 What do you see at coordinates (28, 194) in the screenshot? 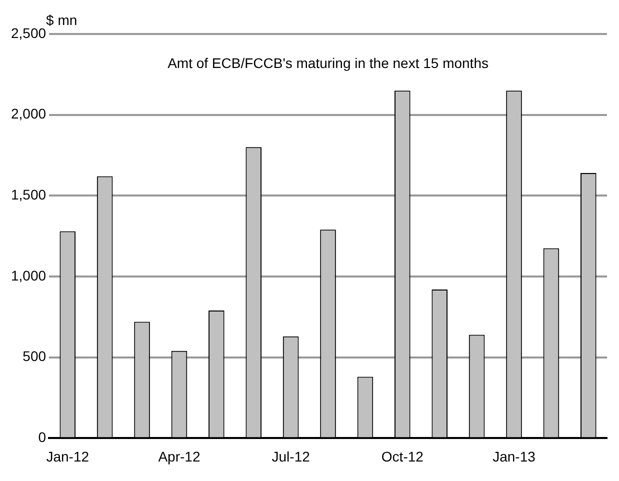
I see `y-tick-label: 1,500` at bounding box center [28, 194].